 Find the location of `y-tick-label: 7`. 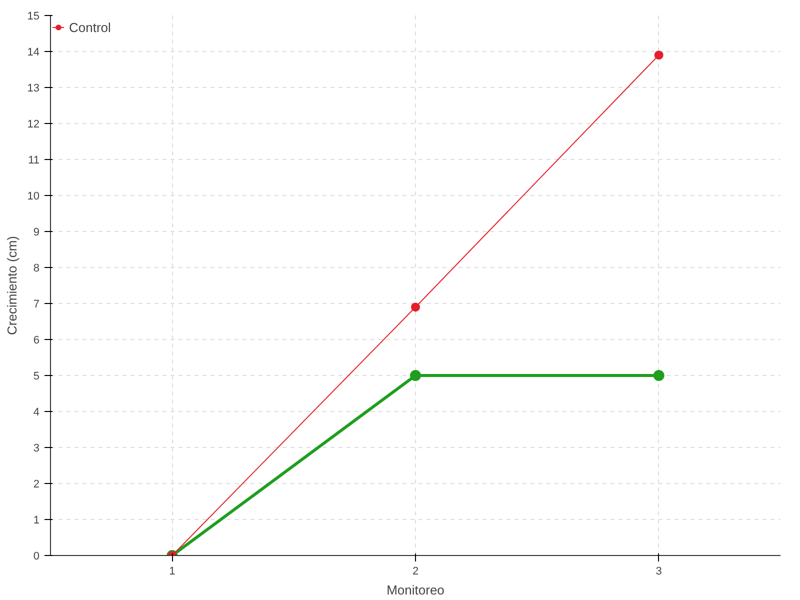

y-tick-label: 7 is located at coordinates (36, 304).